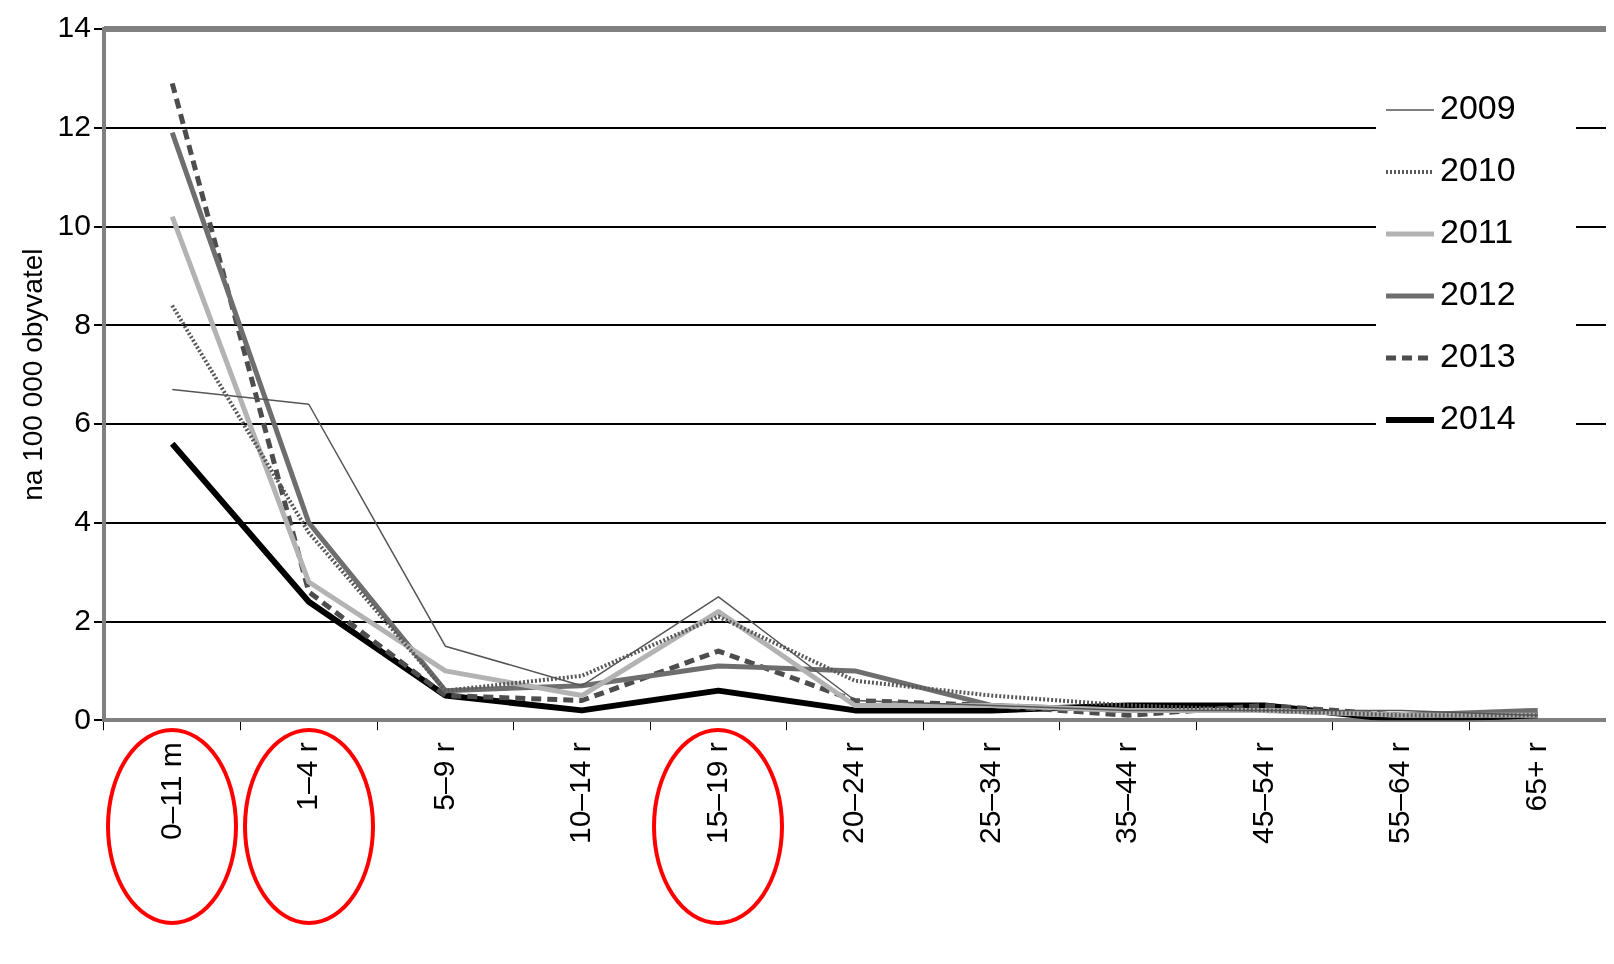  Describe the element at coordinates (580, 793) in the screenshot. I see `x-tick-label: 10–14 r` at that location.